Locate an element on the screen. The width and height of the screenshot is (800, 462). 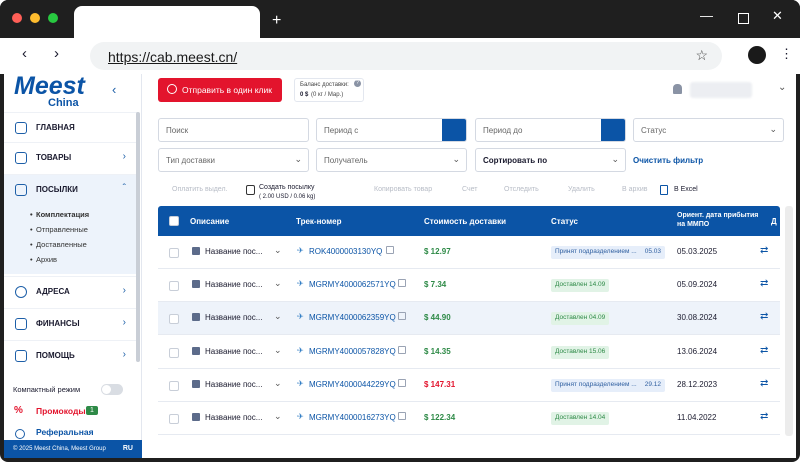
info-icon: ? is located at coordinates (357, 83).